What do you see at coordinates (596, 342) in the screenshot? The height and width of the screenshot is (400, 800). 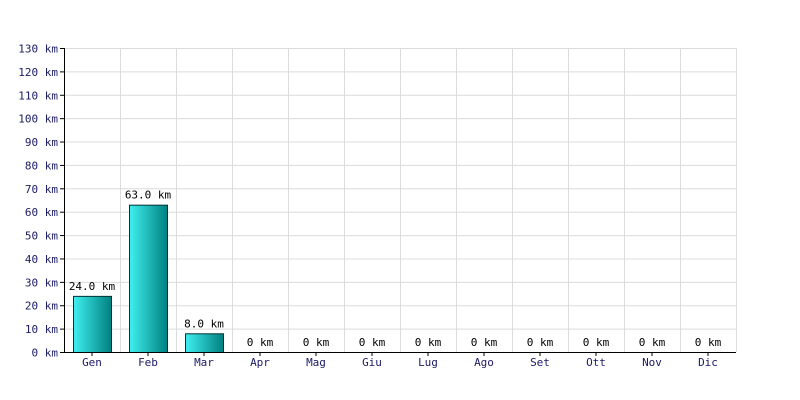 I see `data-label-ott: 0 km` at bounding box center [596, 342].